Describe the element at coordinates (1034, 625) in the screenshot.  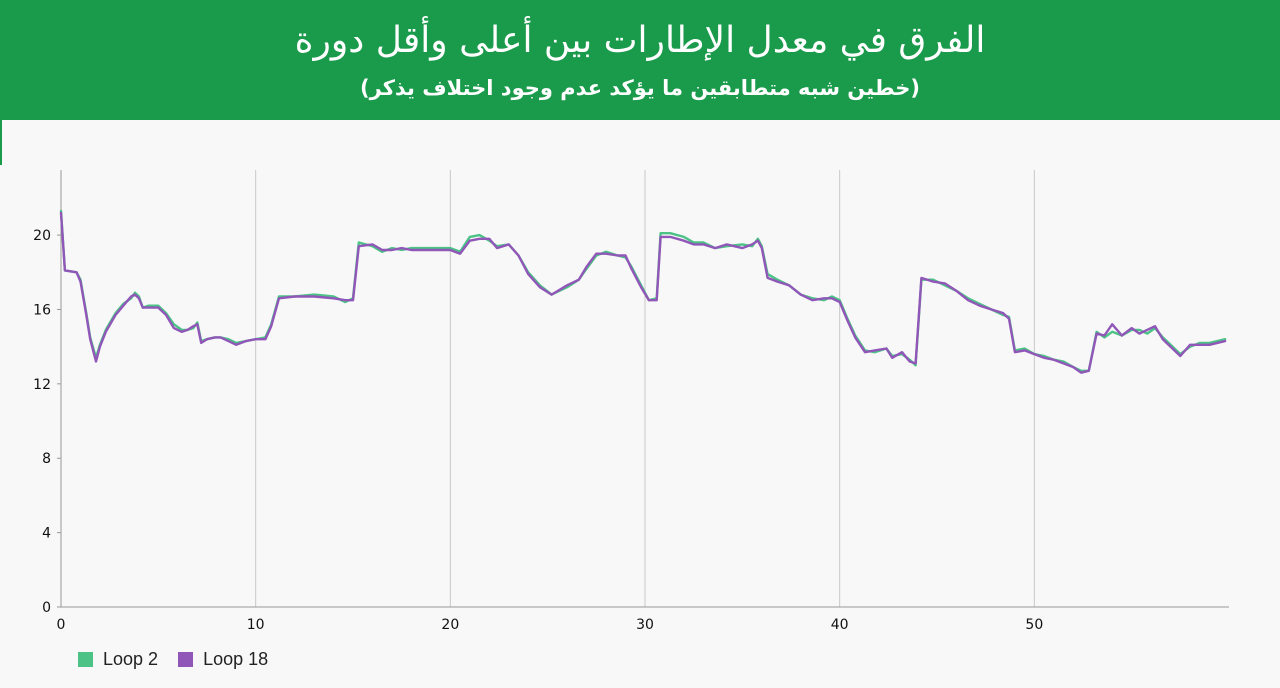
I see `x-tick-label-50: 50` at that location.